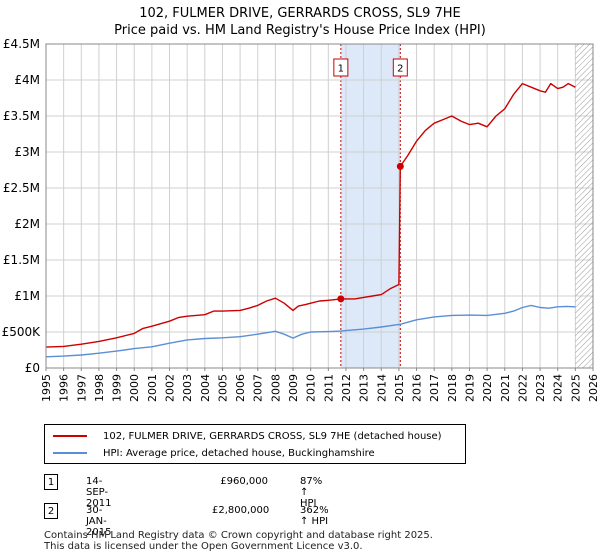 This screenshot has height=560, width=600. Describe the element at coordinates (21, 116) in the screenshot. I see `y-tick-label: £3.5M` at that location.